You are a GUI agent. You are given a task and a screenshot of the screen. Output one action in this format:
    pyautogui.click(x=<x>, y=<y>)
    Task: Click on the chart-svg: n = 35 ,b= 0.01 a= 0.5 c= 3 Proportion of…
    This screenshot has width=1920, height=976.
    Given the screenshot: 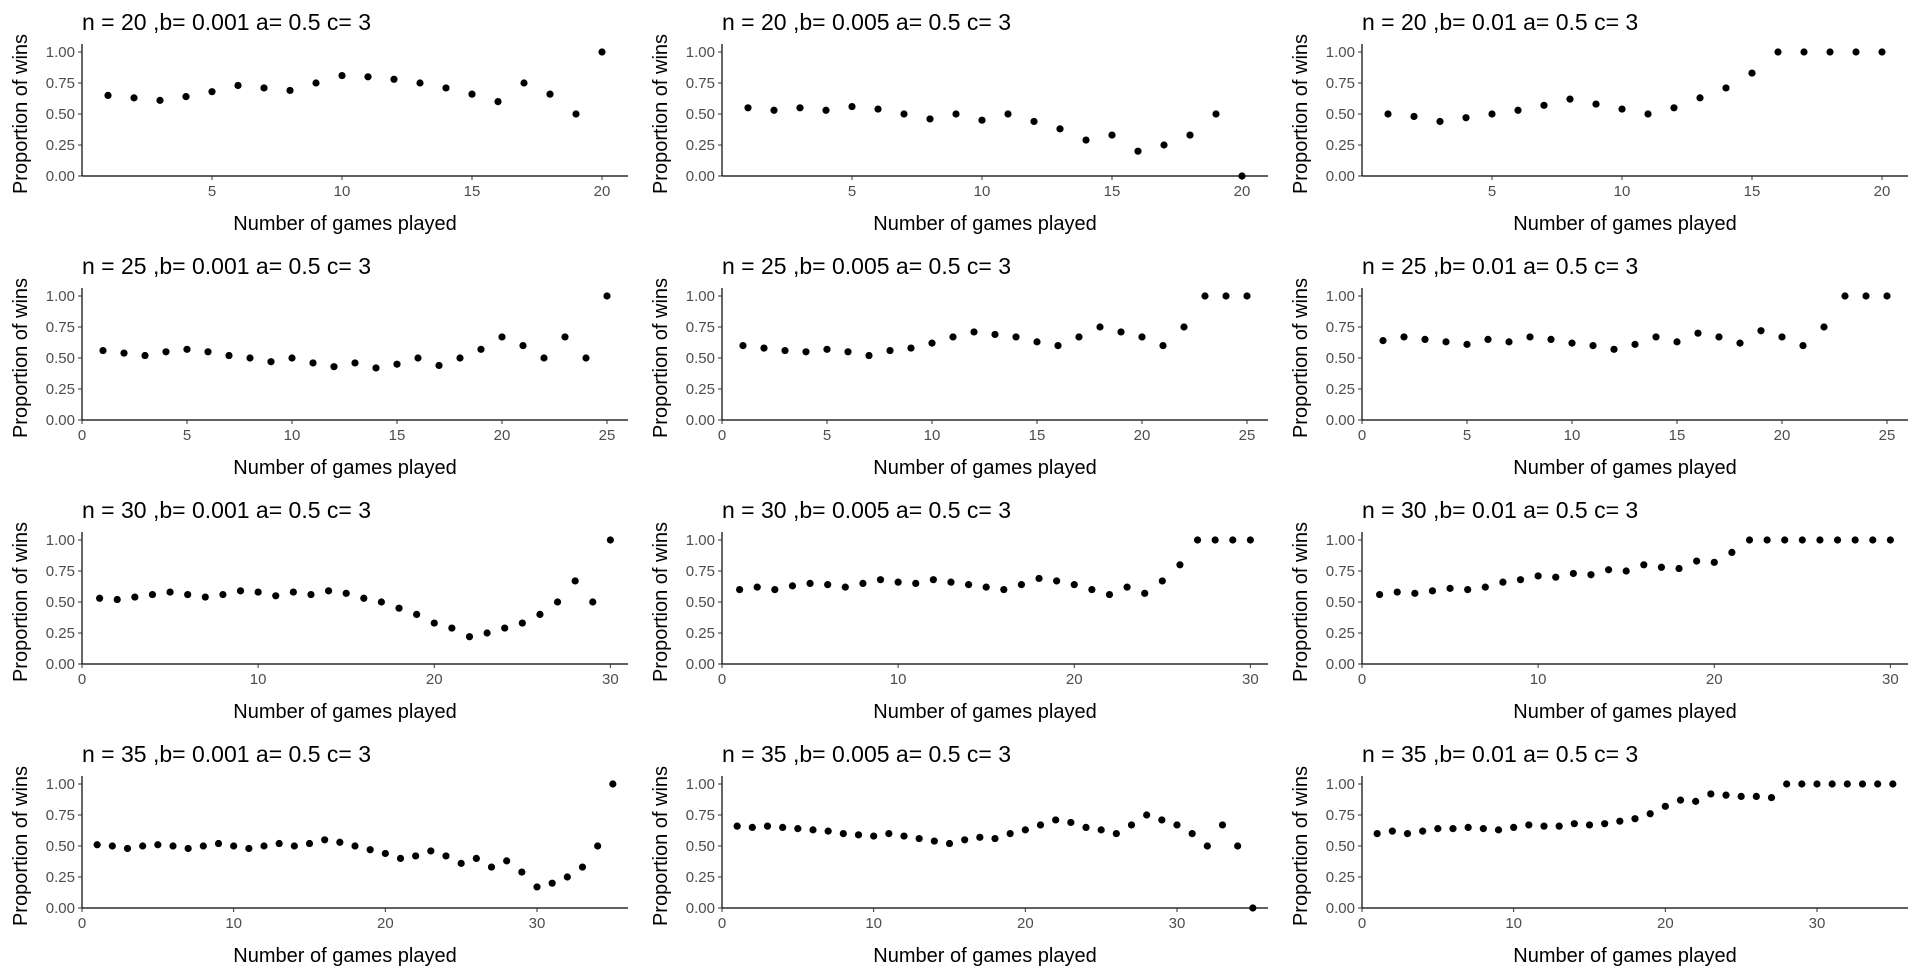 What is the action you would take?
    pyautogui.click(x=1599, y=854)
    